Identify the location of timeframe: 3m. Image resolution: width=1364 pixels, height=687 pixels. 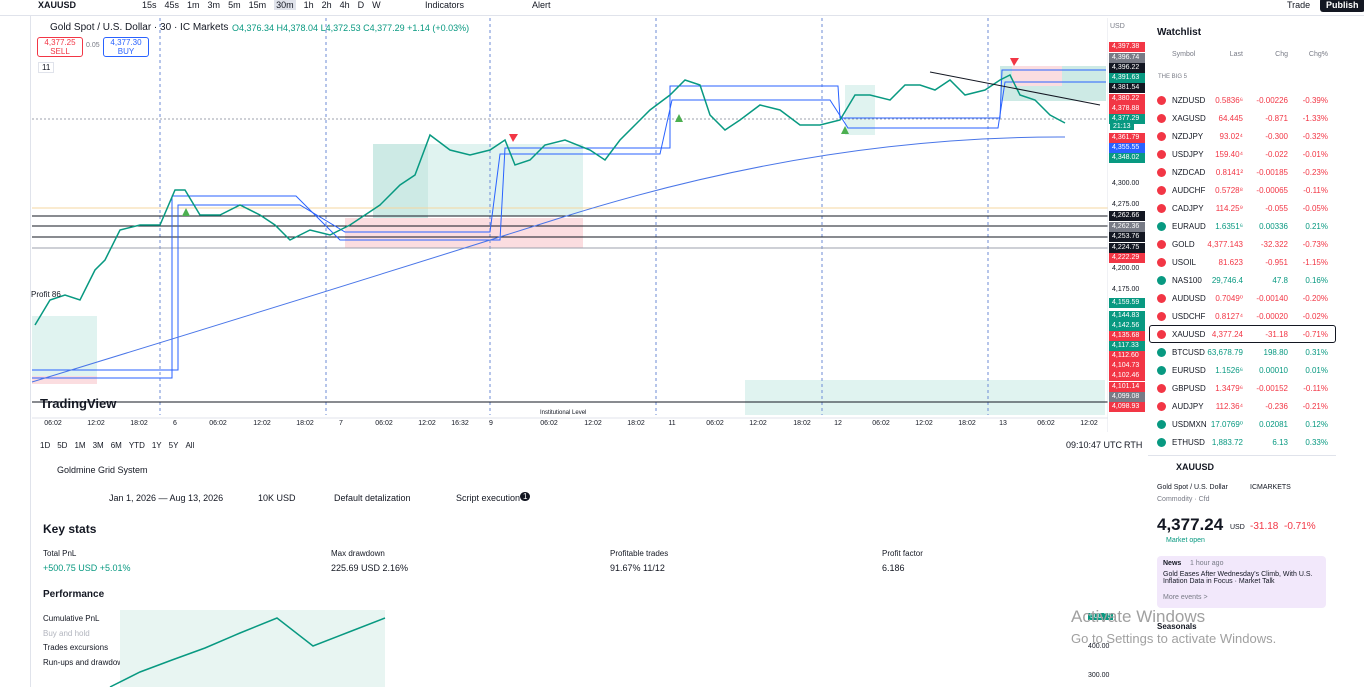
(214, 5).